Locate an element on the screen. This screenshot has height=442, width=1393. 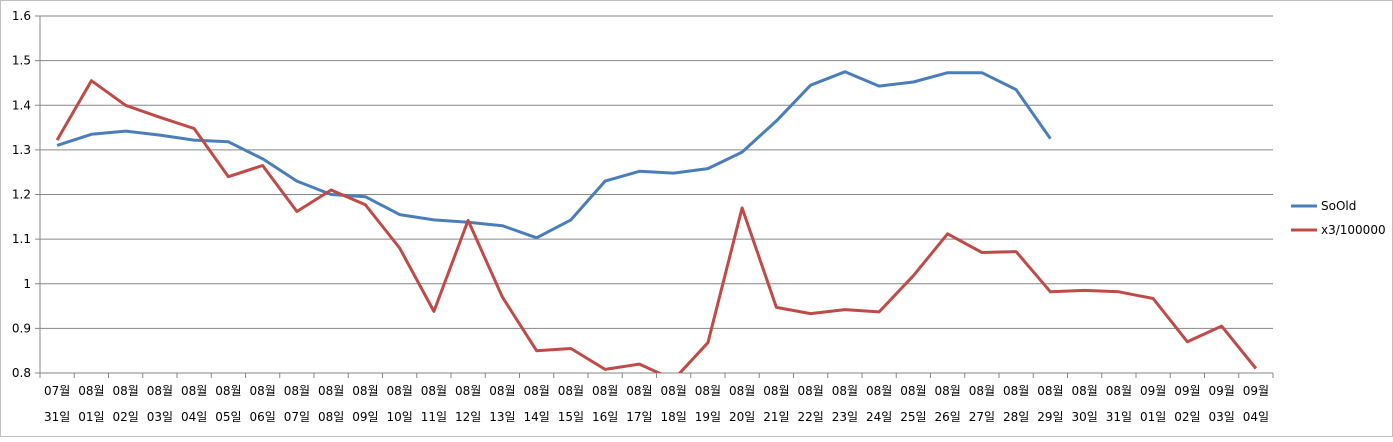
x-tick-label-day: 29일 is located at coordinates (1050, 417).